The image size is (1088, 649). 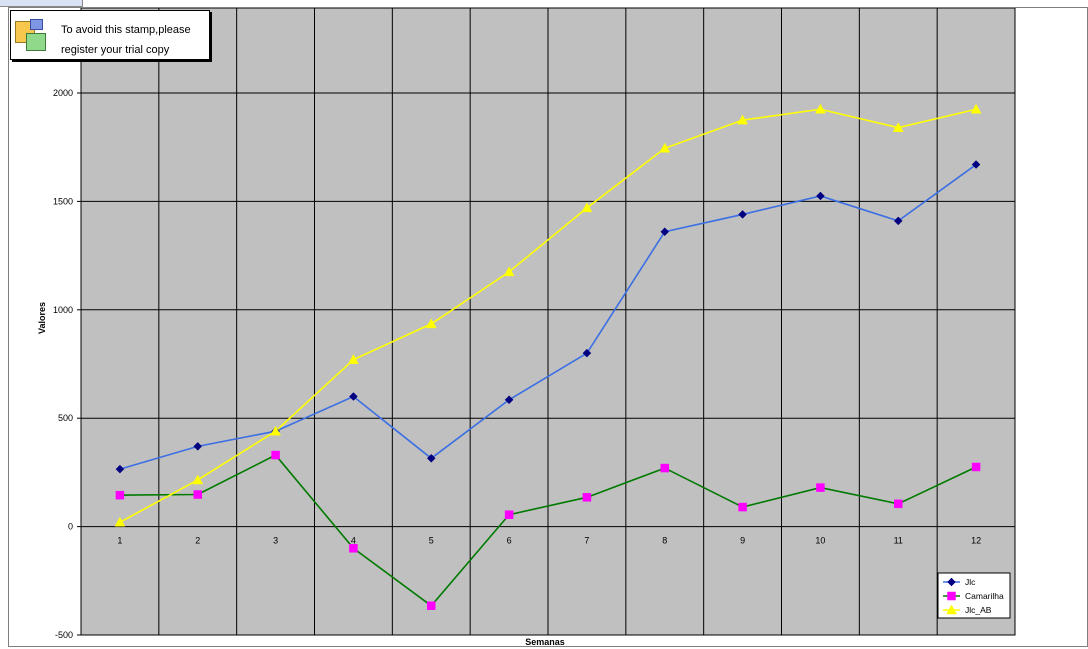 I want to click on x-tick-label: 11, so click(x=898, y=541).